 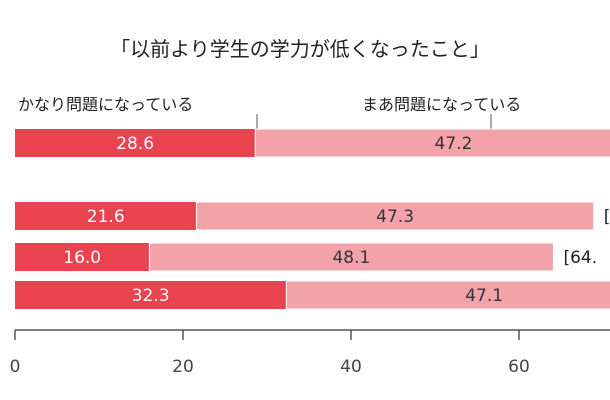 I want to click on x-tick-label-2: 40, so click(x=351, y=367).